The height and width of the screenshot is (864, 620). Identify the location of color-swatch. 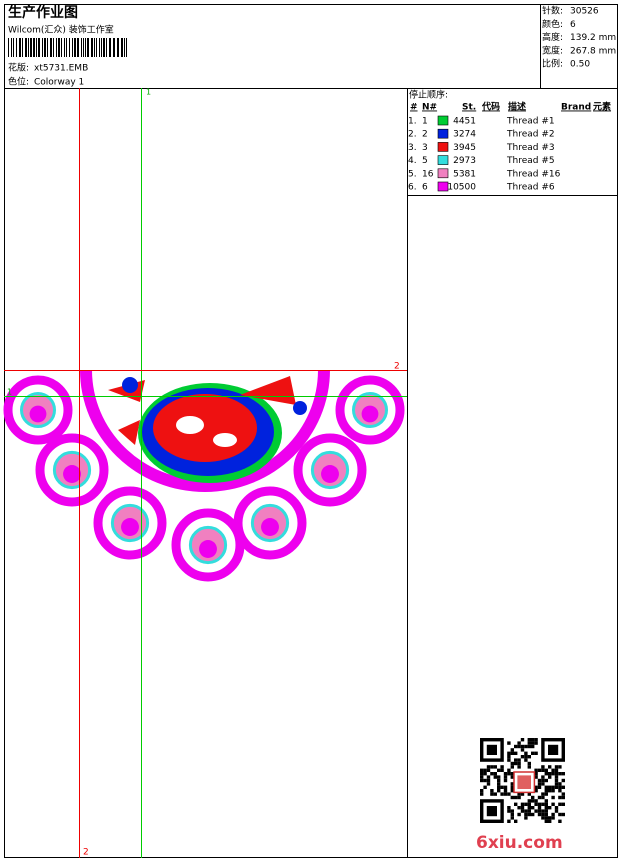
(443, 120).